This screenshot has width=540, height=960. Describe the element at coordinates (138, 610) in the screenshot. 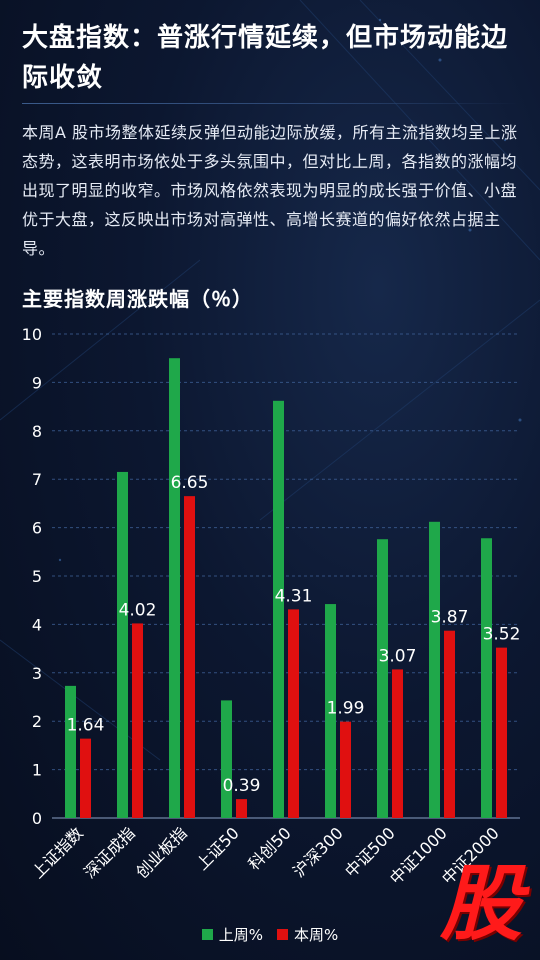

I see `data-label-1: 4.02` at that location.